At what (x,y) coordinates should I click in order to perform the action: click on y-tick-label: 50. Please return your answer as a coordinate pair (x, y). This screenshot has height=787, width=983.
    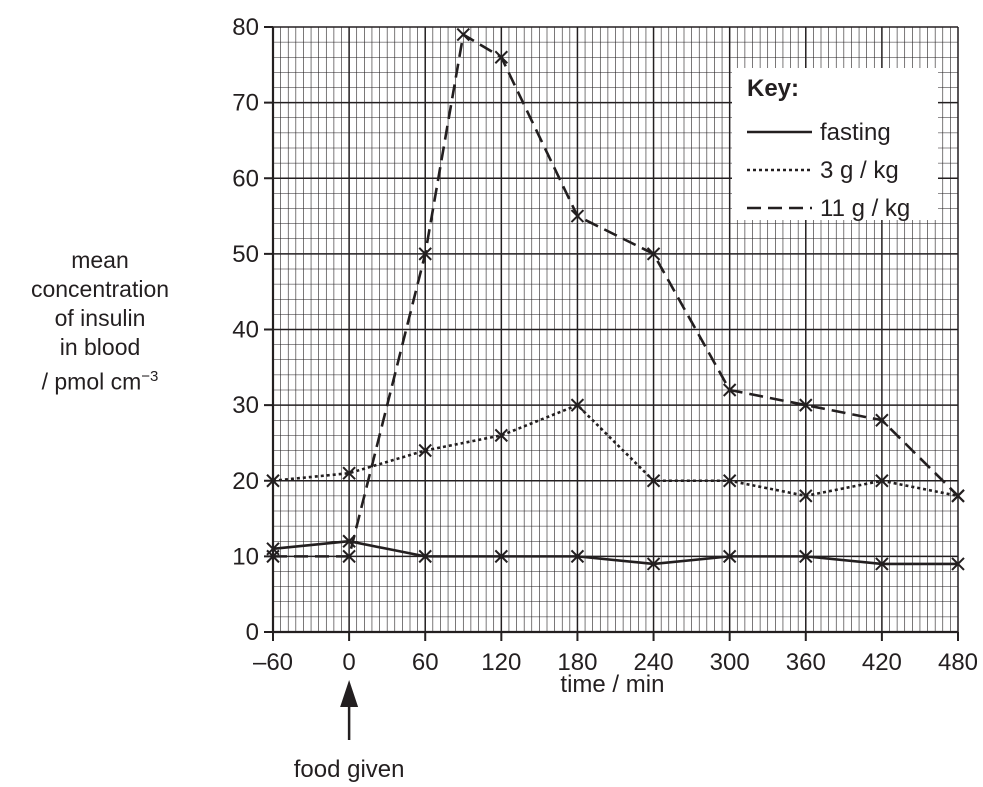
    Looking at the image, I should click on (245, 254).